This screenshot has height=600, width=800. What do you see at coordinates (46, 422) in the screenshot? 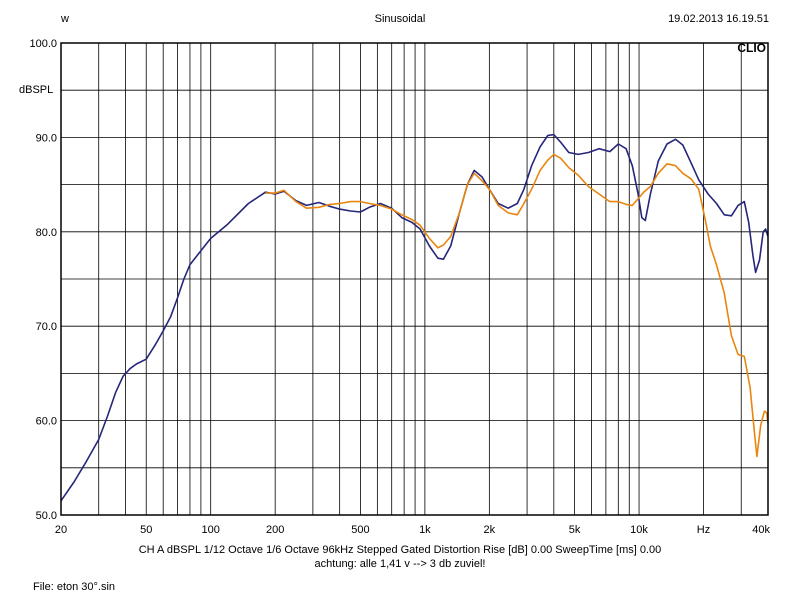
I see `y-tick-label: 60.0` at bounding box center [46, 422].